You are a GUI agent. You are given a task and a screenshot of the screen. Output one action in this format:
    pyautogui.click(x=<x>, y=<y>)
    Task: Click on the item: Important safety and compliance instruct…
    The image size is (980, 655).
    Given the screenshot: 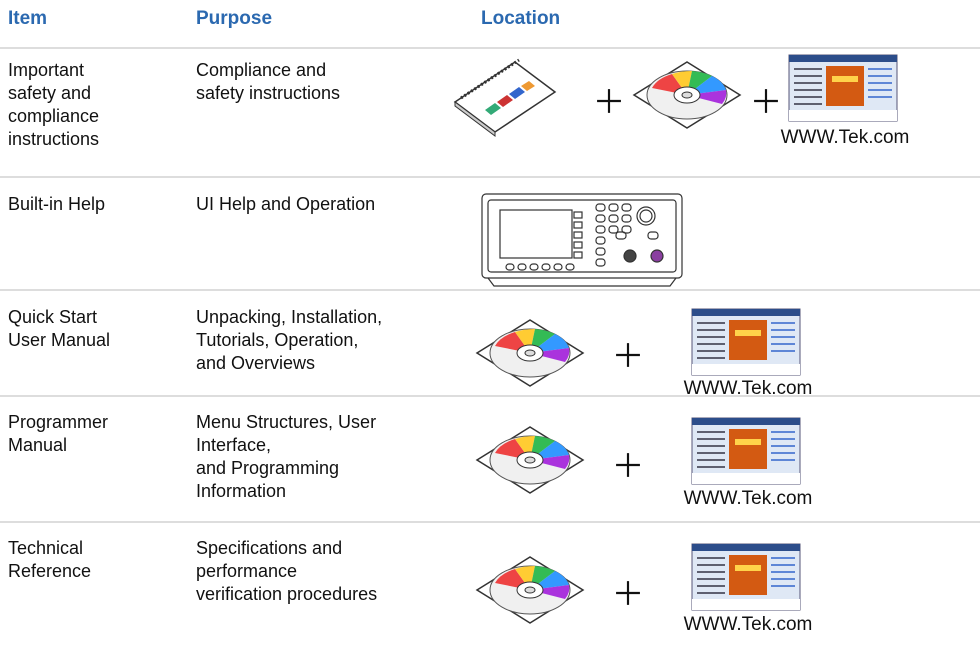 What is the action you would take?
    pyautogui.click(x=54, y=104)
    